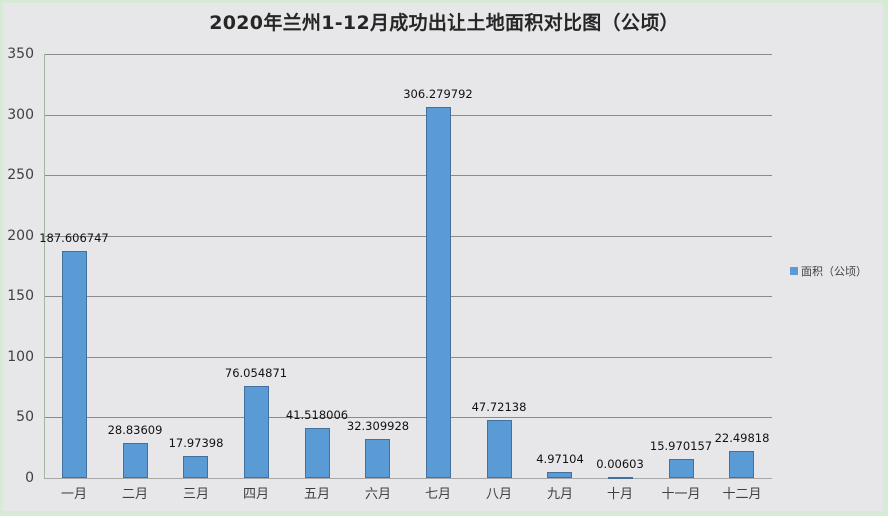 The width and height of the screenshot is (888, 516). I want to click on data-label: 47.72138, so click(499, 407).